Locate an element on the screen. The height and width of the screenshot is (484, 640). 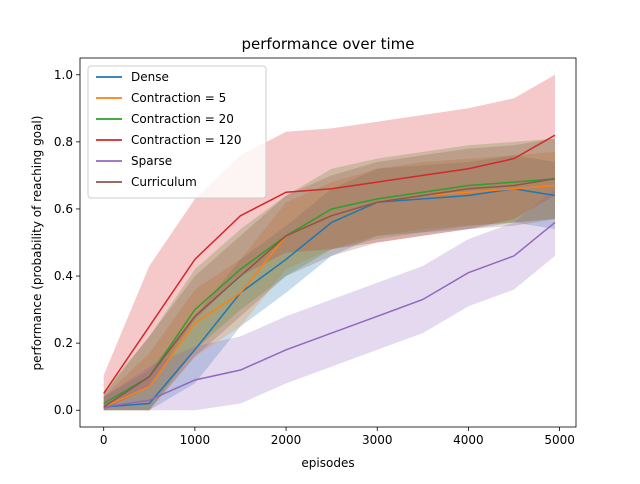
y-tick-label: 0.0 is located at coordinates (63, 410).